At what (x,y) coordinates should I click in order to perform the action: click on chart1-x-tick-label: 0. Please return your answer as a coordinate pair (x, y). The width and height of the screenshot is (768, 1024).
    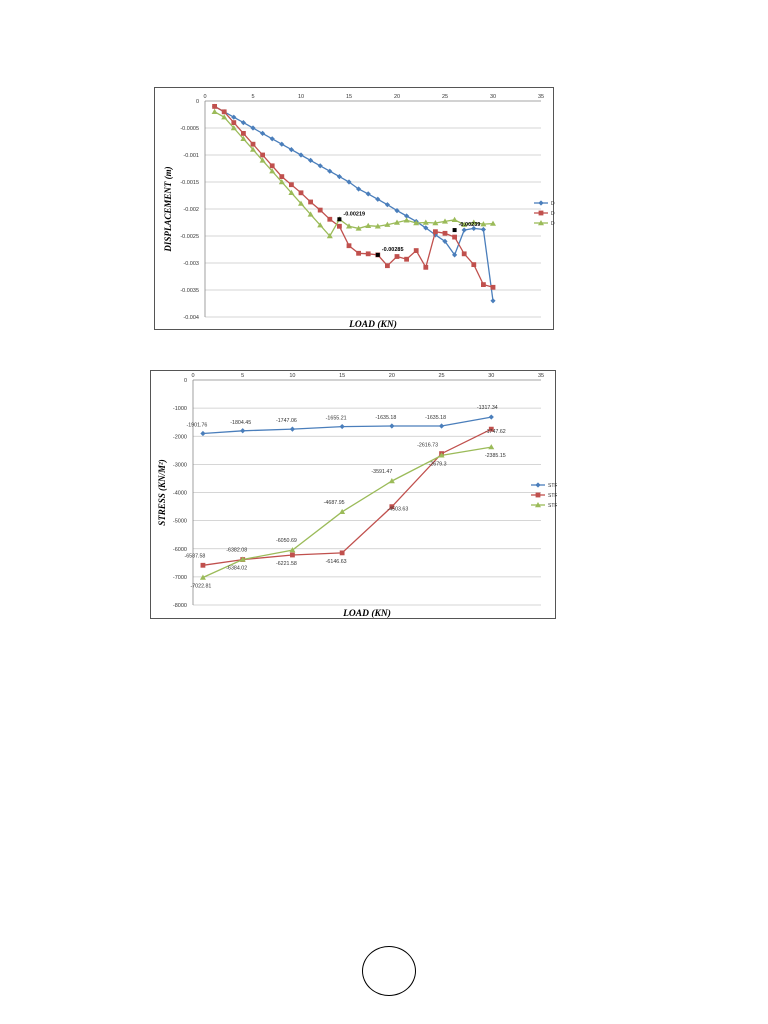
    Looking at the image, I should click on (204, 97).